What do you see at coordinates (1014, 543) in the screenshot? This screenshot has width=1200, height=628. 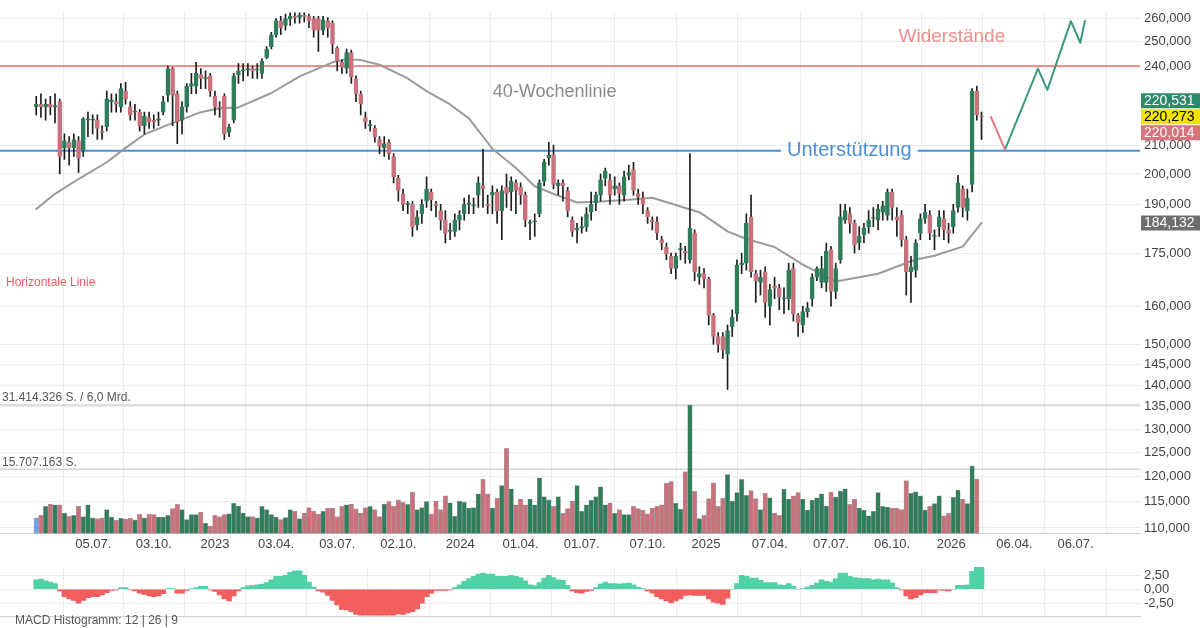 I see `x-tick-label: 06.04.` at bounding box center [1014, 543].